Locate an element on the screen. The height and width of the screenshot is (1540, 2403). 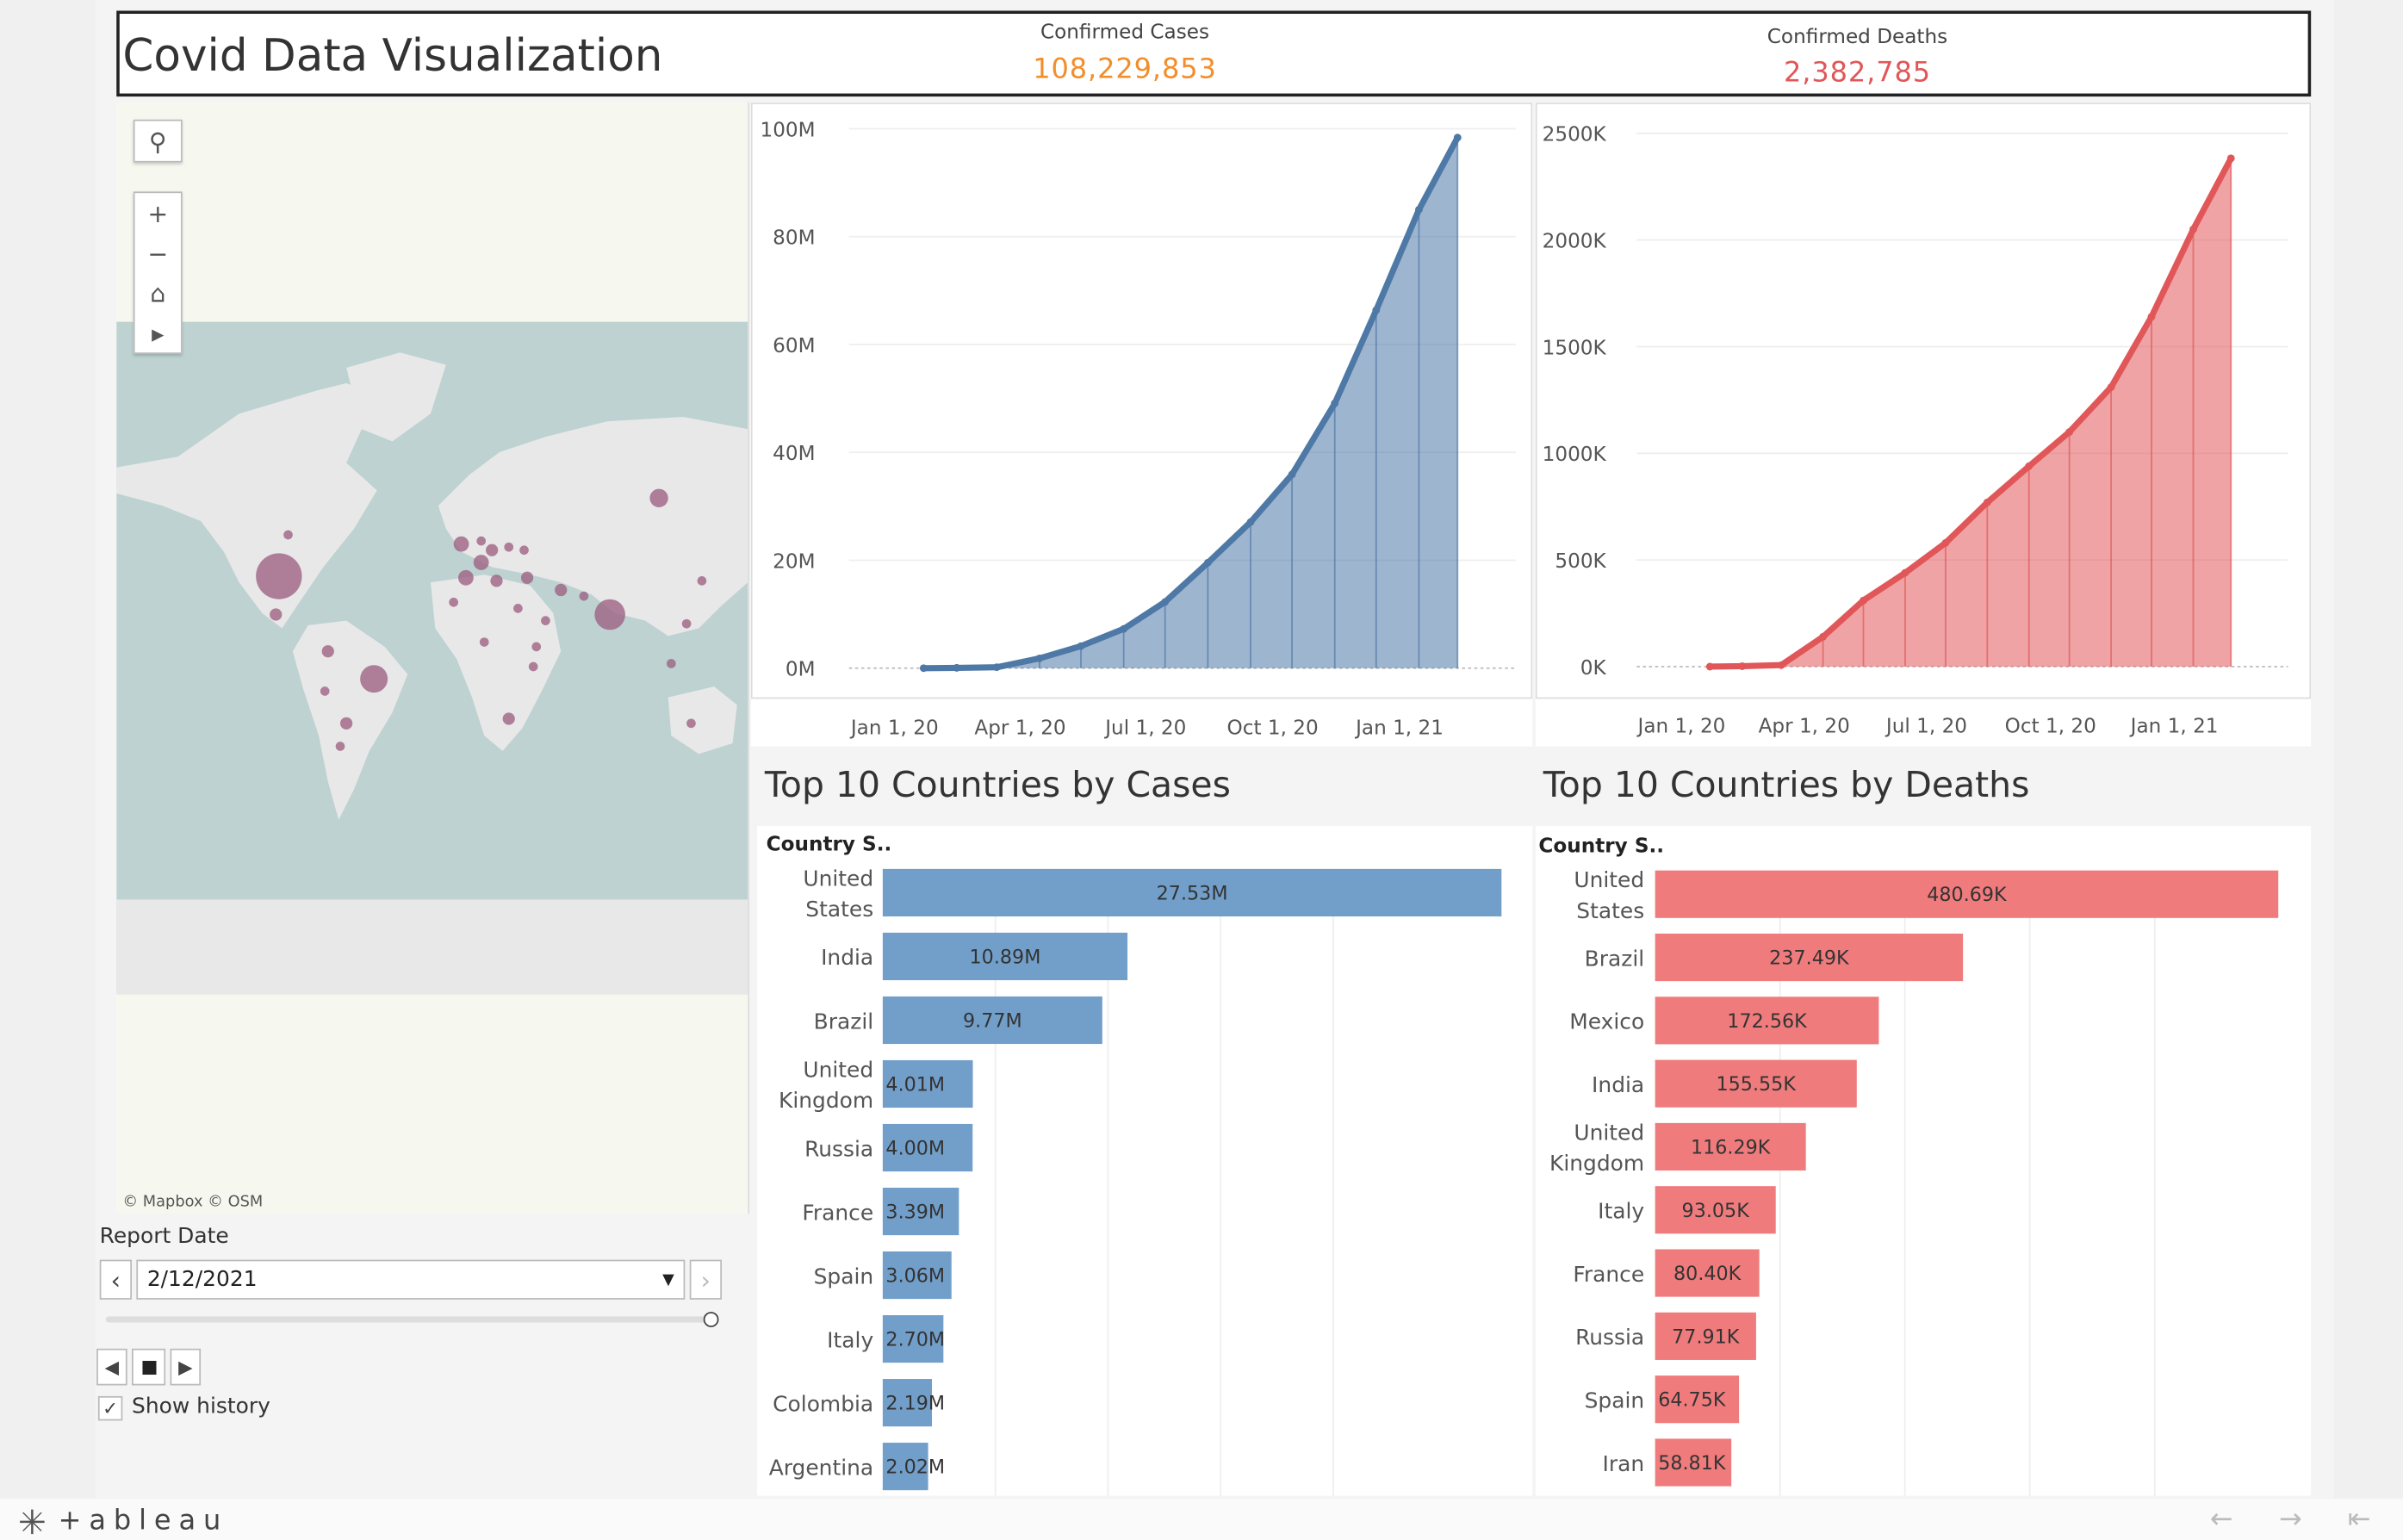
bubble-ethiopia is located at coordinates (536, 647).